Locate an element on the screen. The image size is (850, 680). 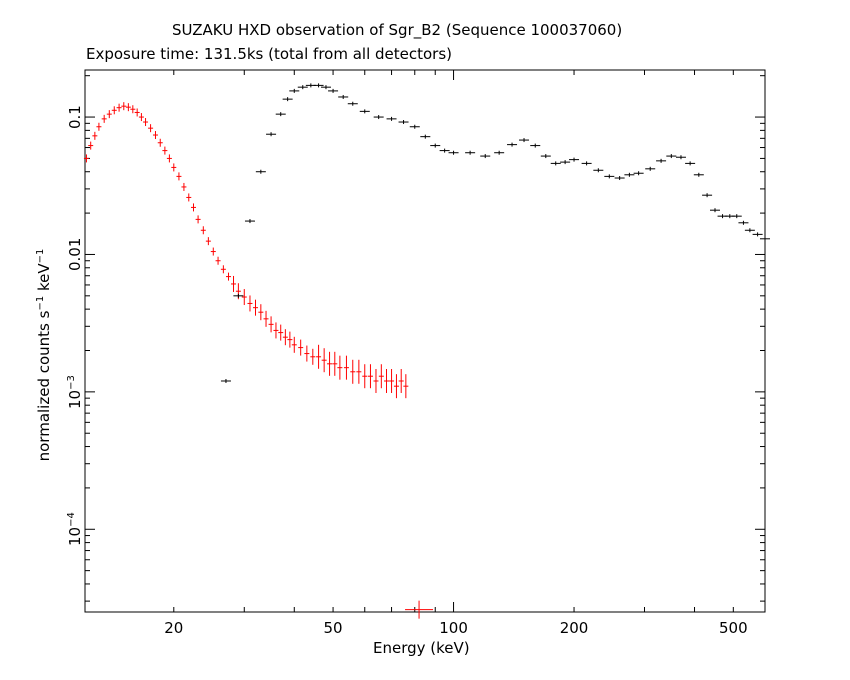
y-axis-label-mid: keV is located at coordinates (44, 279).